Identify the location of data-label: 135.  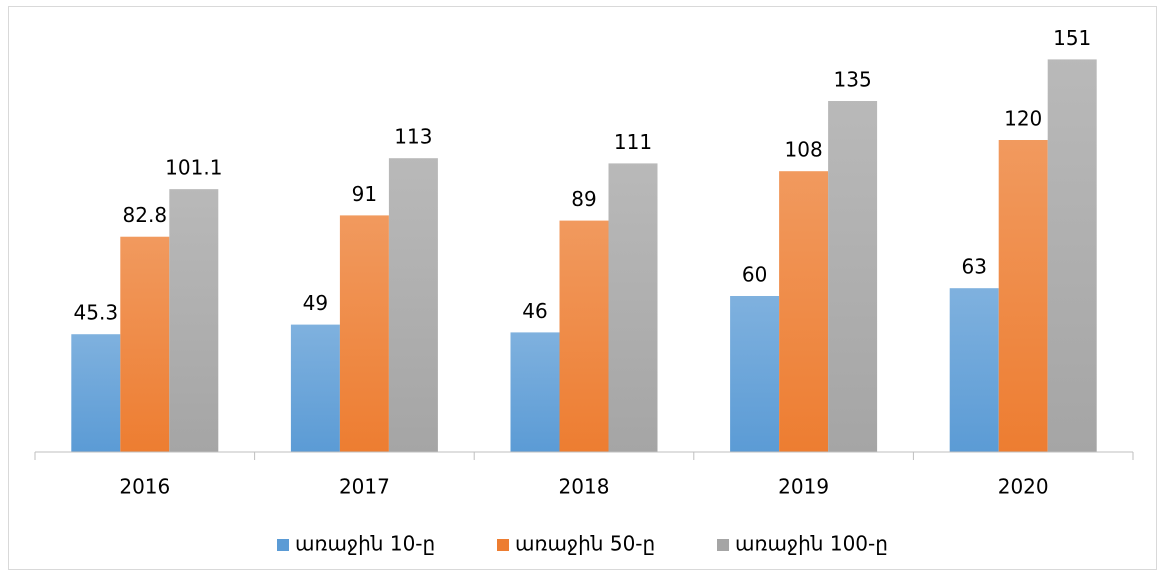
(853, 80).